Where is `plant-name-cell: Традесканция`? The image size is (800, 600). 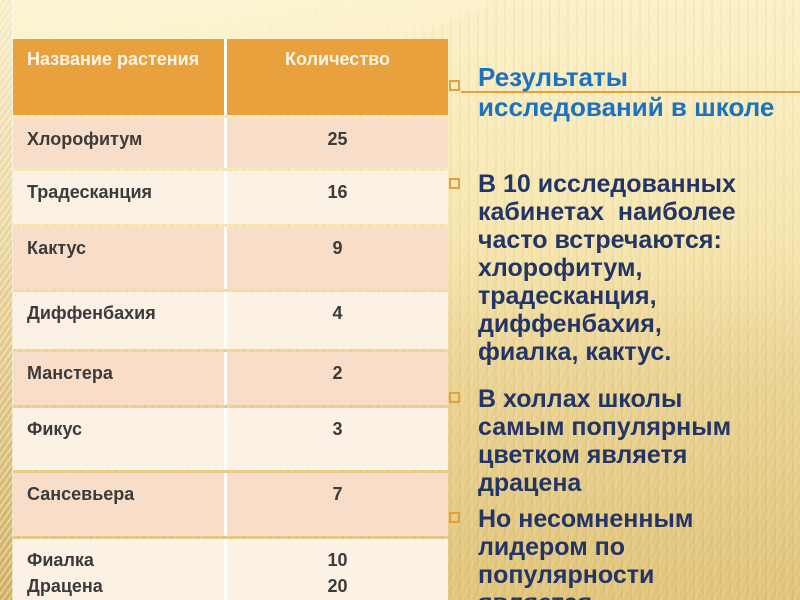 plant-name-cell: Традесканция is located at coordinates (118, 197).